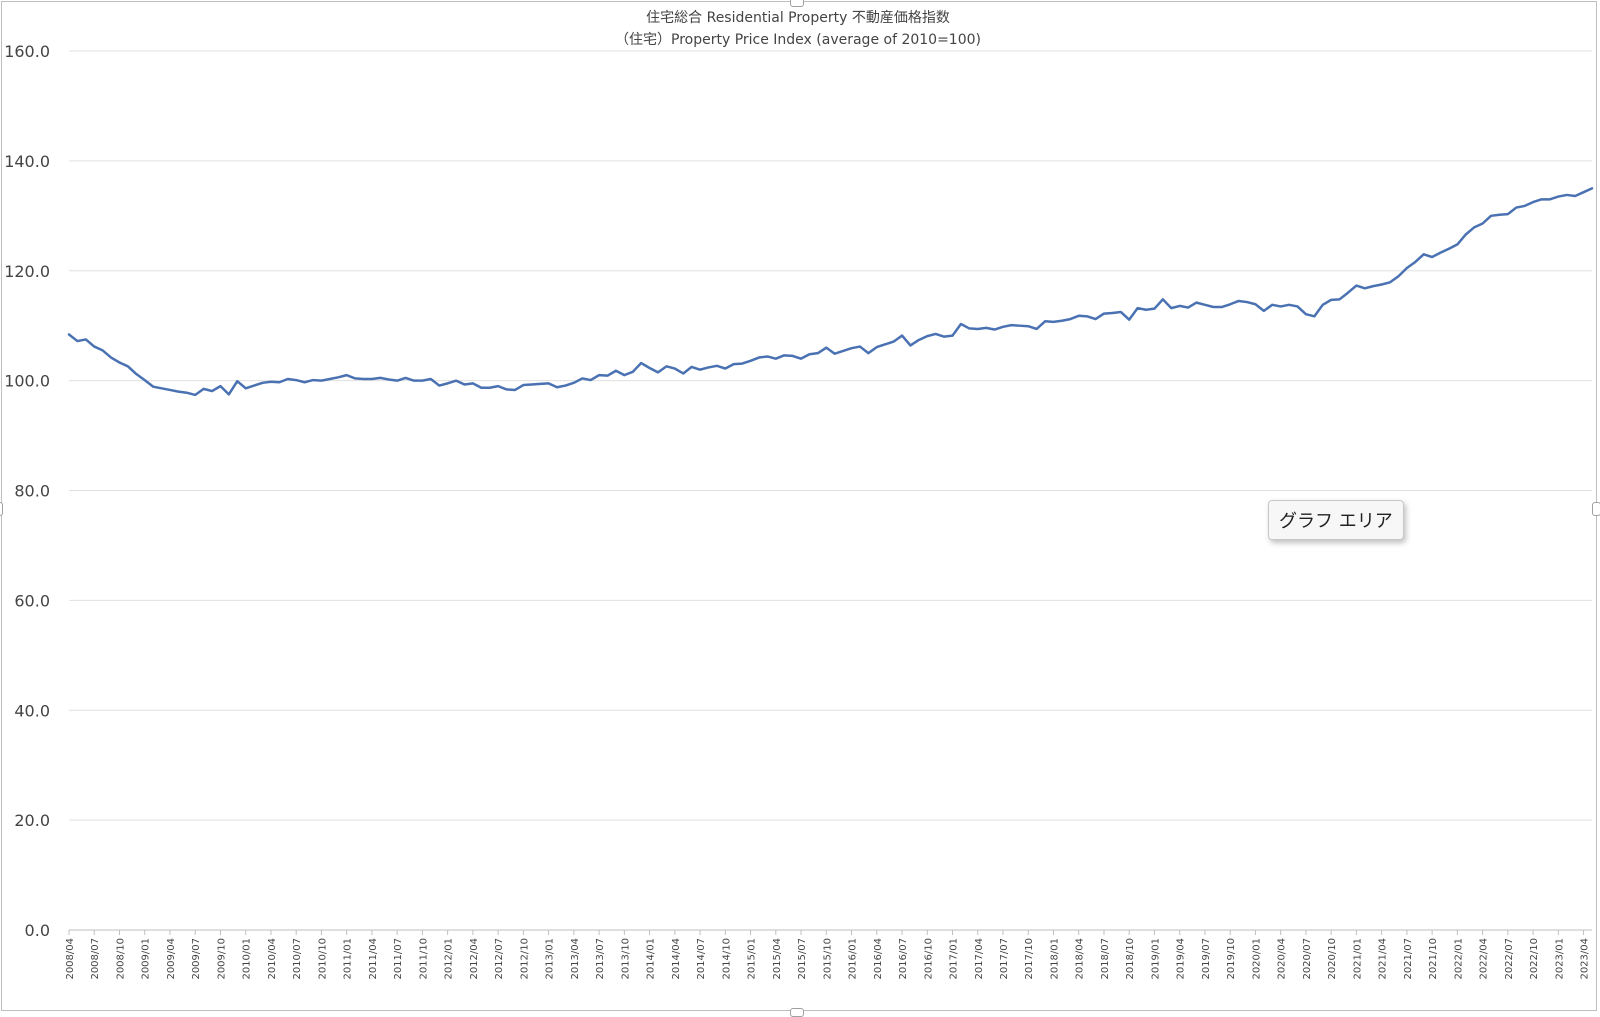 This screenshot has width=1600, height=1017. Describe the element at coordinates (797, 3) in the screenshot. I see `resize-handle-top` at that location.